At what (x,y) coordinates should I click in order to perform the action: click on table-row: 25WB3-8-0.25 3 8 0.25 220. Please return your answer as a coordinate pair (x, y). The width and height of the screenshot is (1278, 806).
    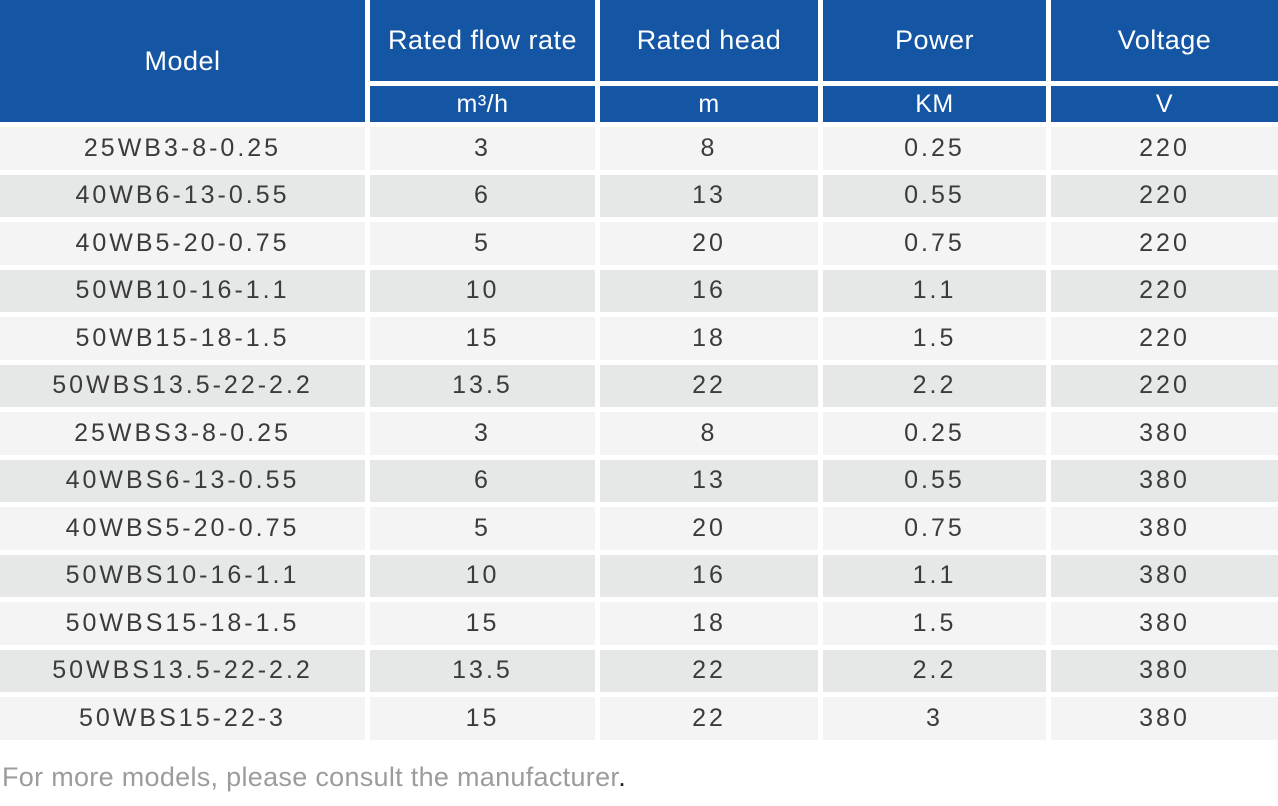
    Looking at the image, I should click on (639, 148).